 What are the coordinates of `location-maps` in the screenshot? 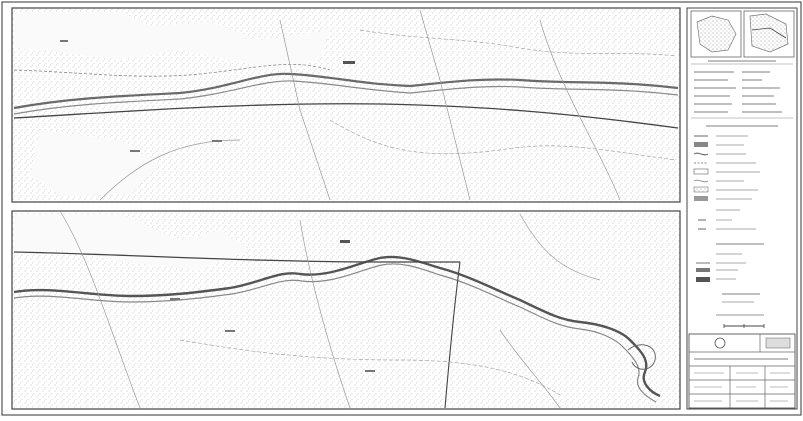 It's located at (742, 34).